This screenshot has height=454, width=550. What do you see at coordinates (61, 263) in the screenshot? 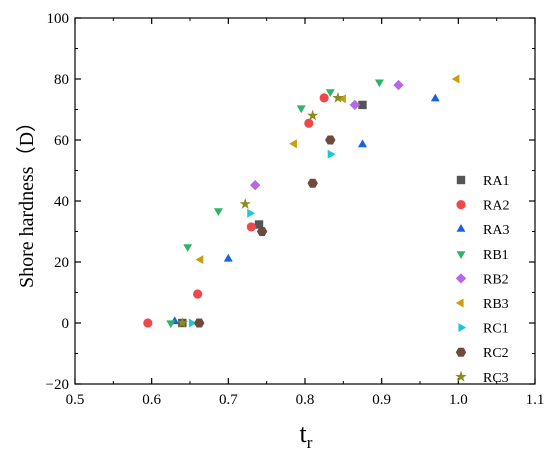
I see `y-tick-label: 20` at bounding box center [61, 263].